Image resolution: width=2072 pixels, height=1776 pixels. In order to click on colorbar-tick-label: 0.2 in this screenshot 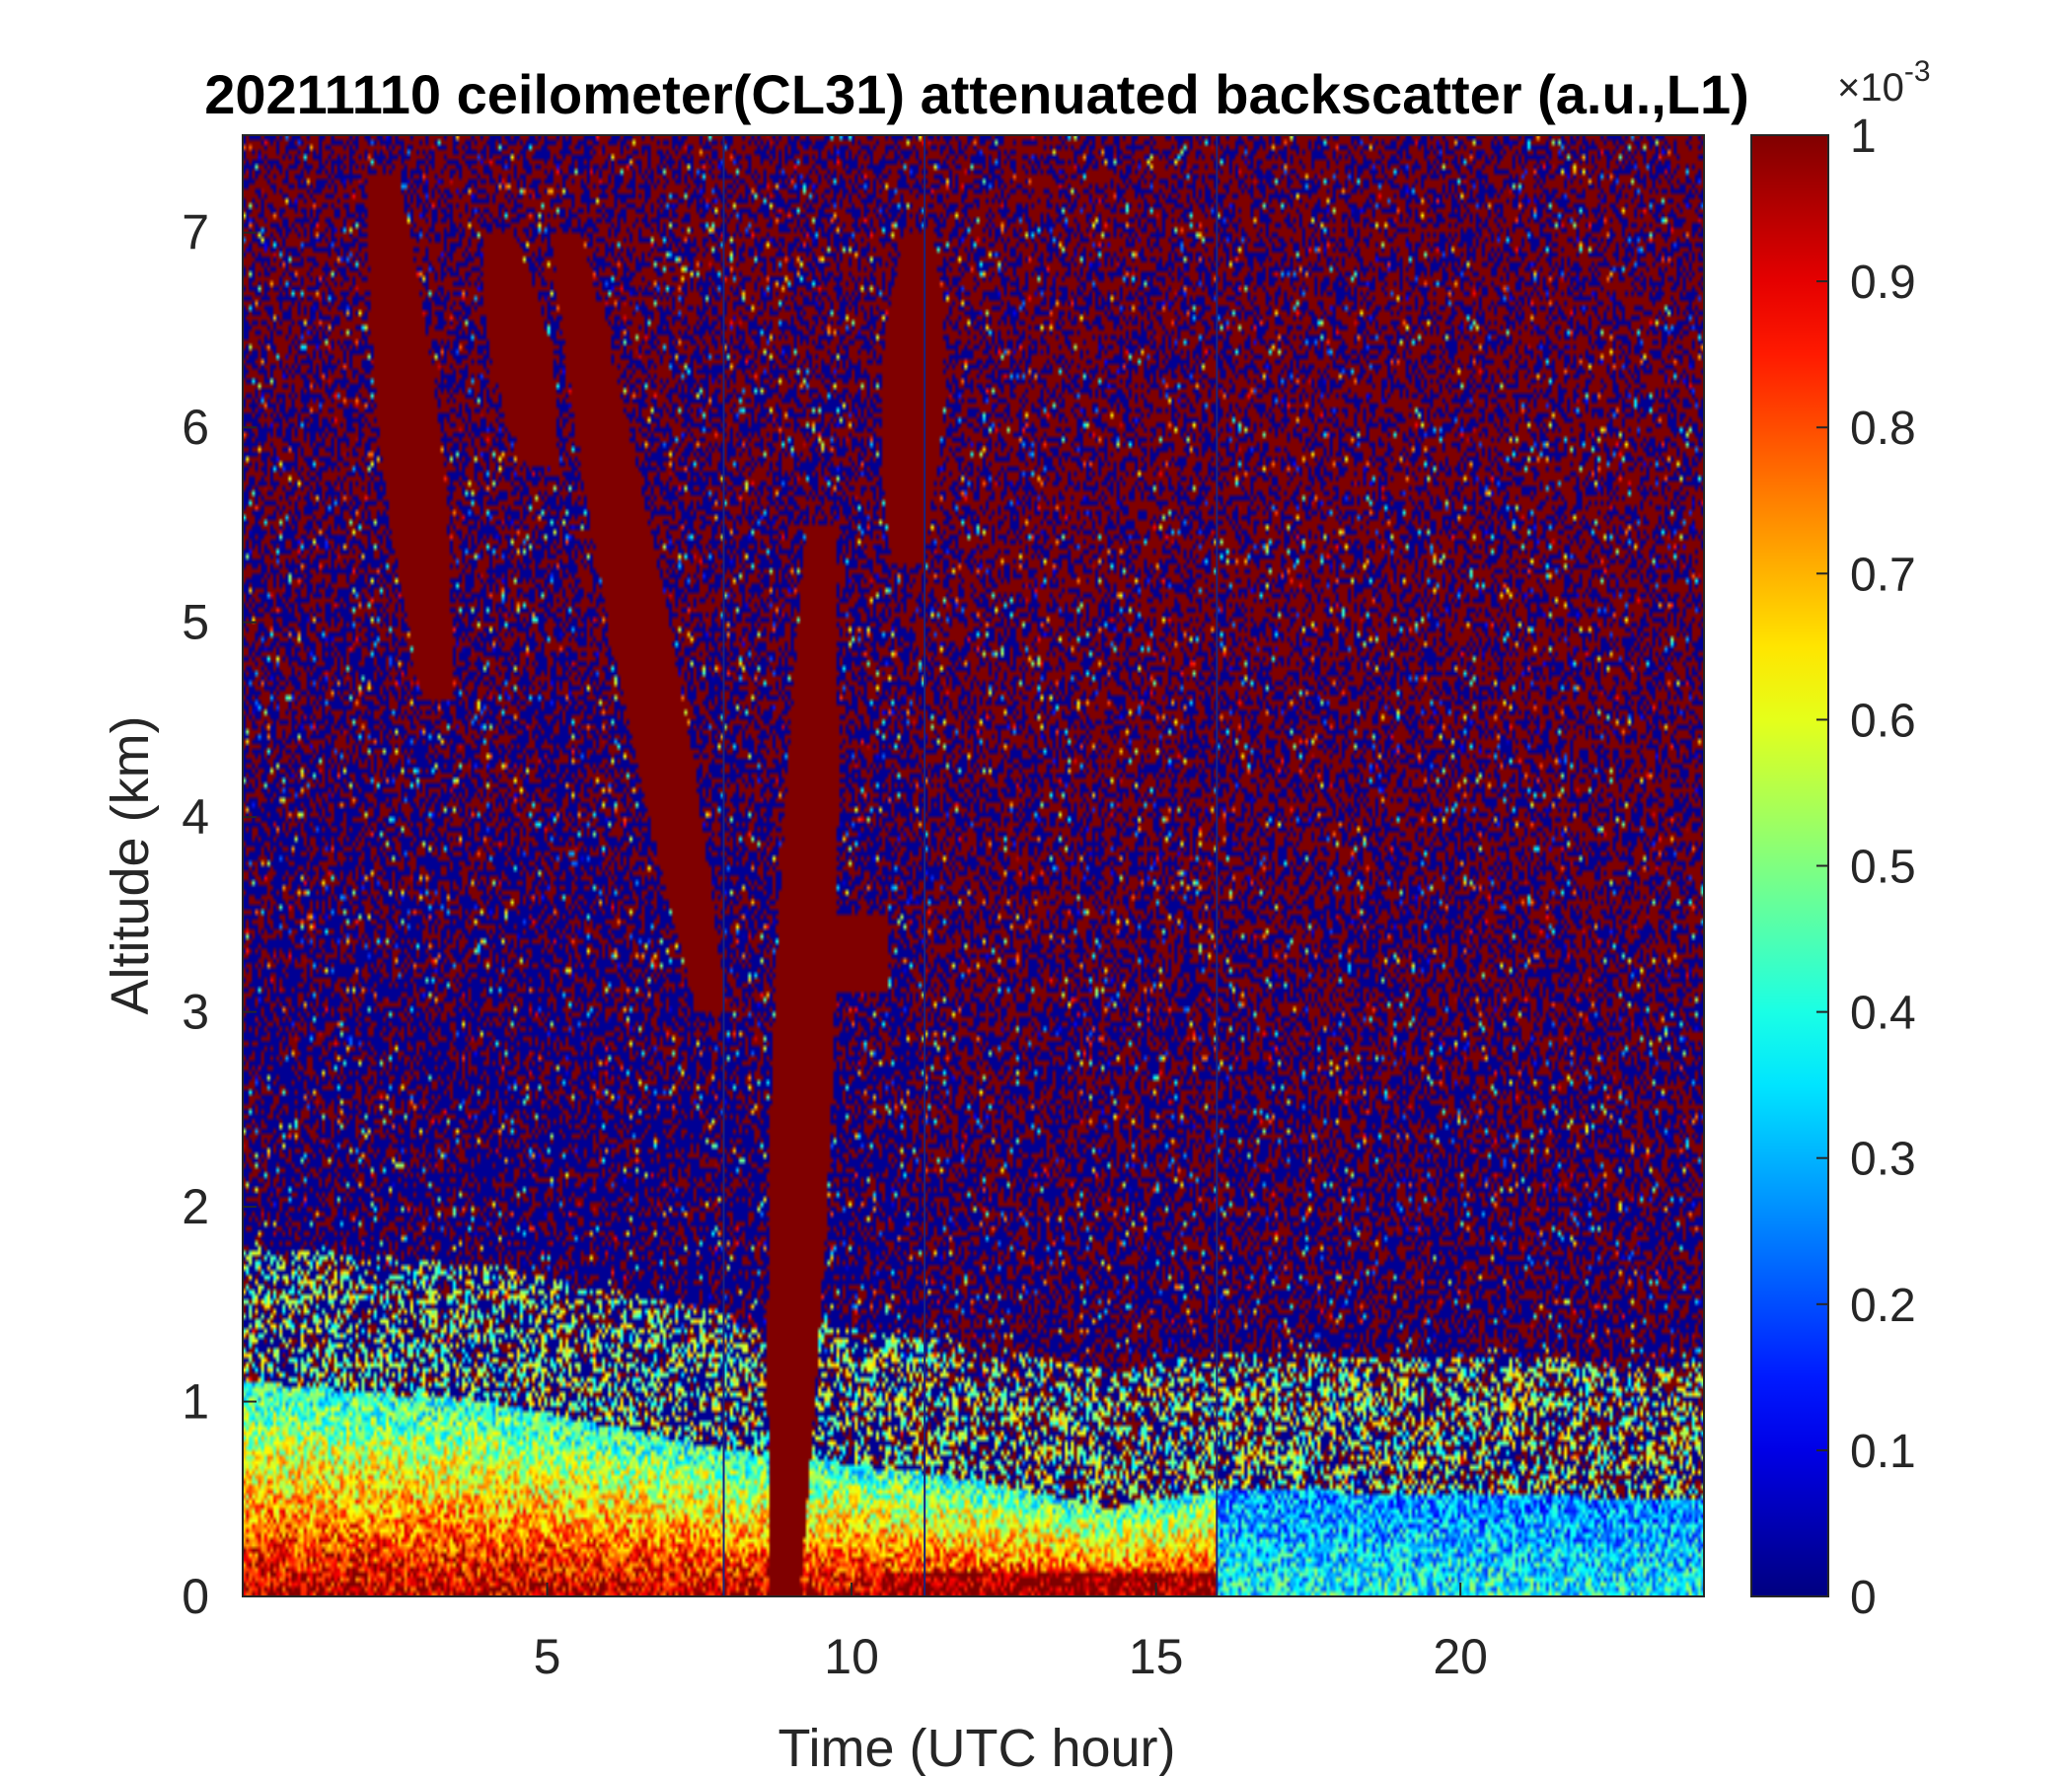, I will do `click(1883, 1306)`.